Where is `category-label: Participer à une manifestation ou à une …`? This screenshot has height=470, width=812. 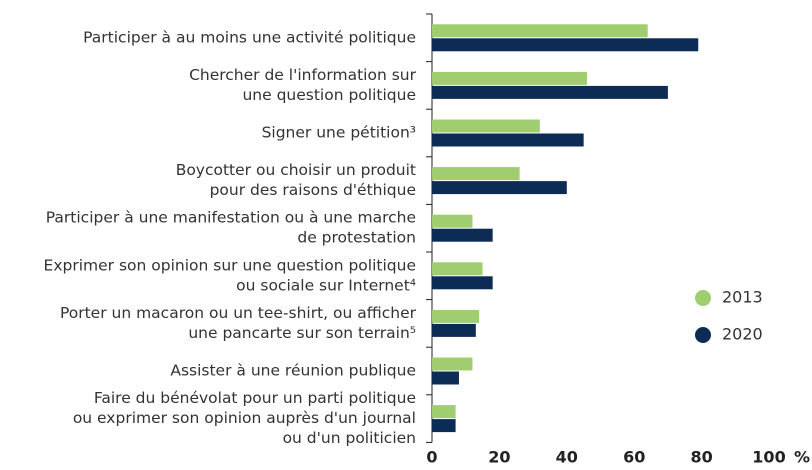 category-label: Participer à une manifestation ou à une … is located at coordinates (231, 218).